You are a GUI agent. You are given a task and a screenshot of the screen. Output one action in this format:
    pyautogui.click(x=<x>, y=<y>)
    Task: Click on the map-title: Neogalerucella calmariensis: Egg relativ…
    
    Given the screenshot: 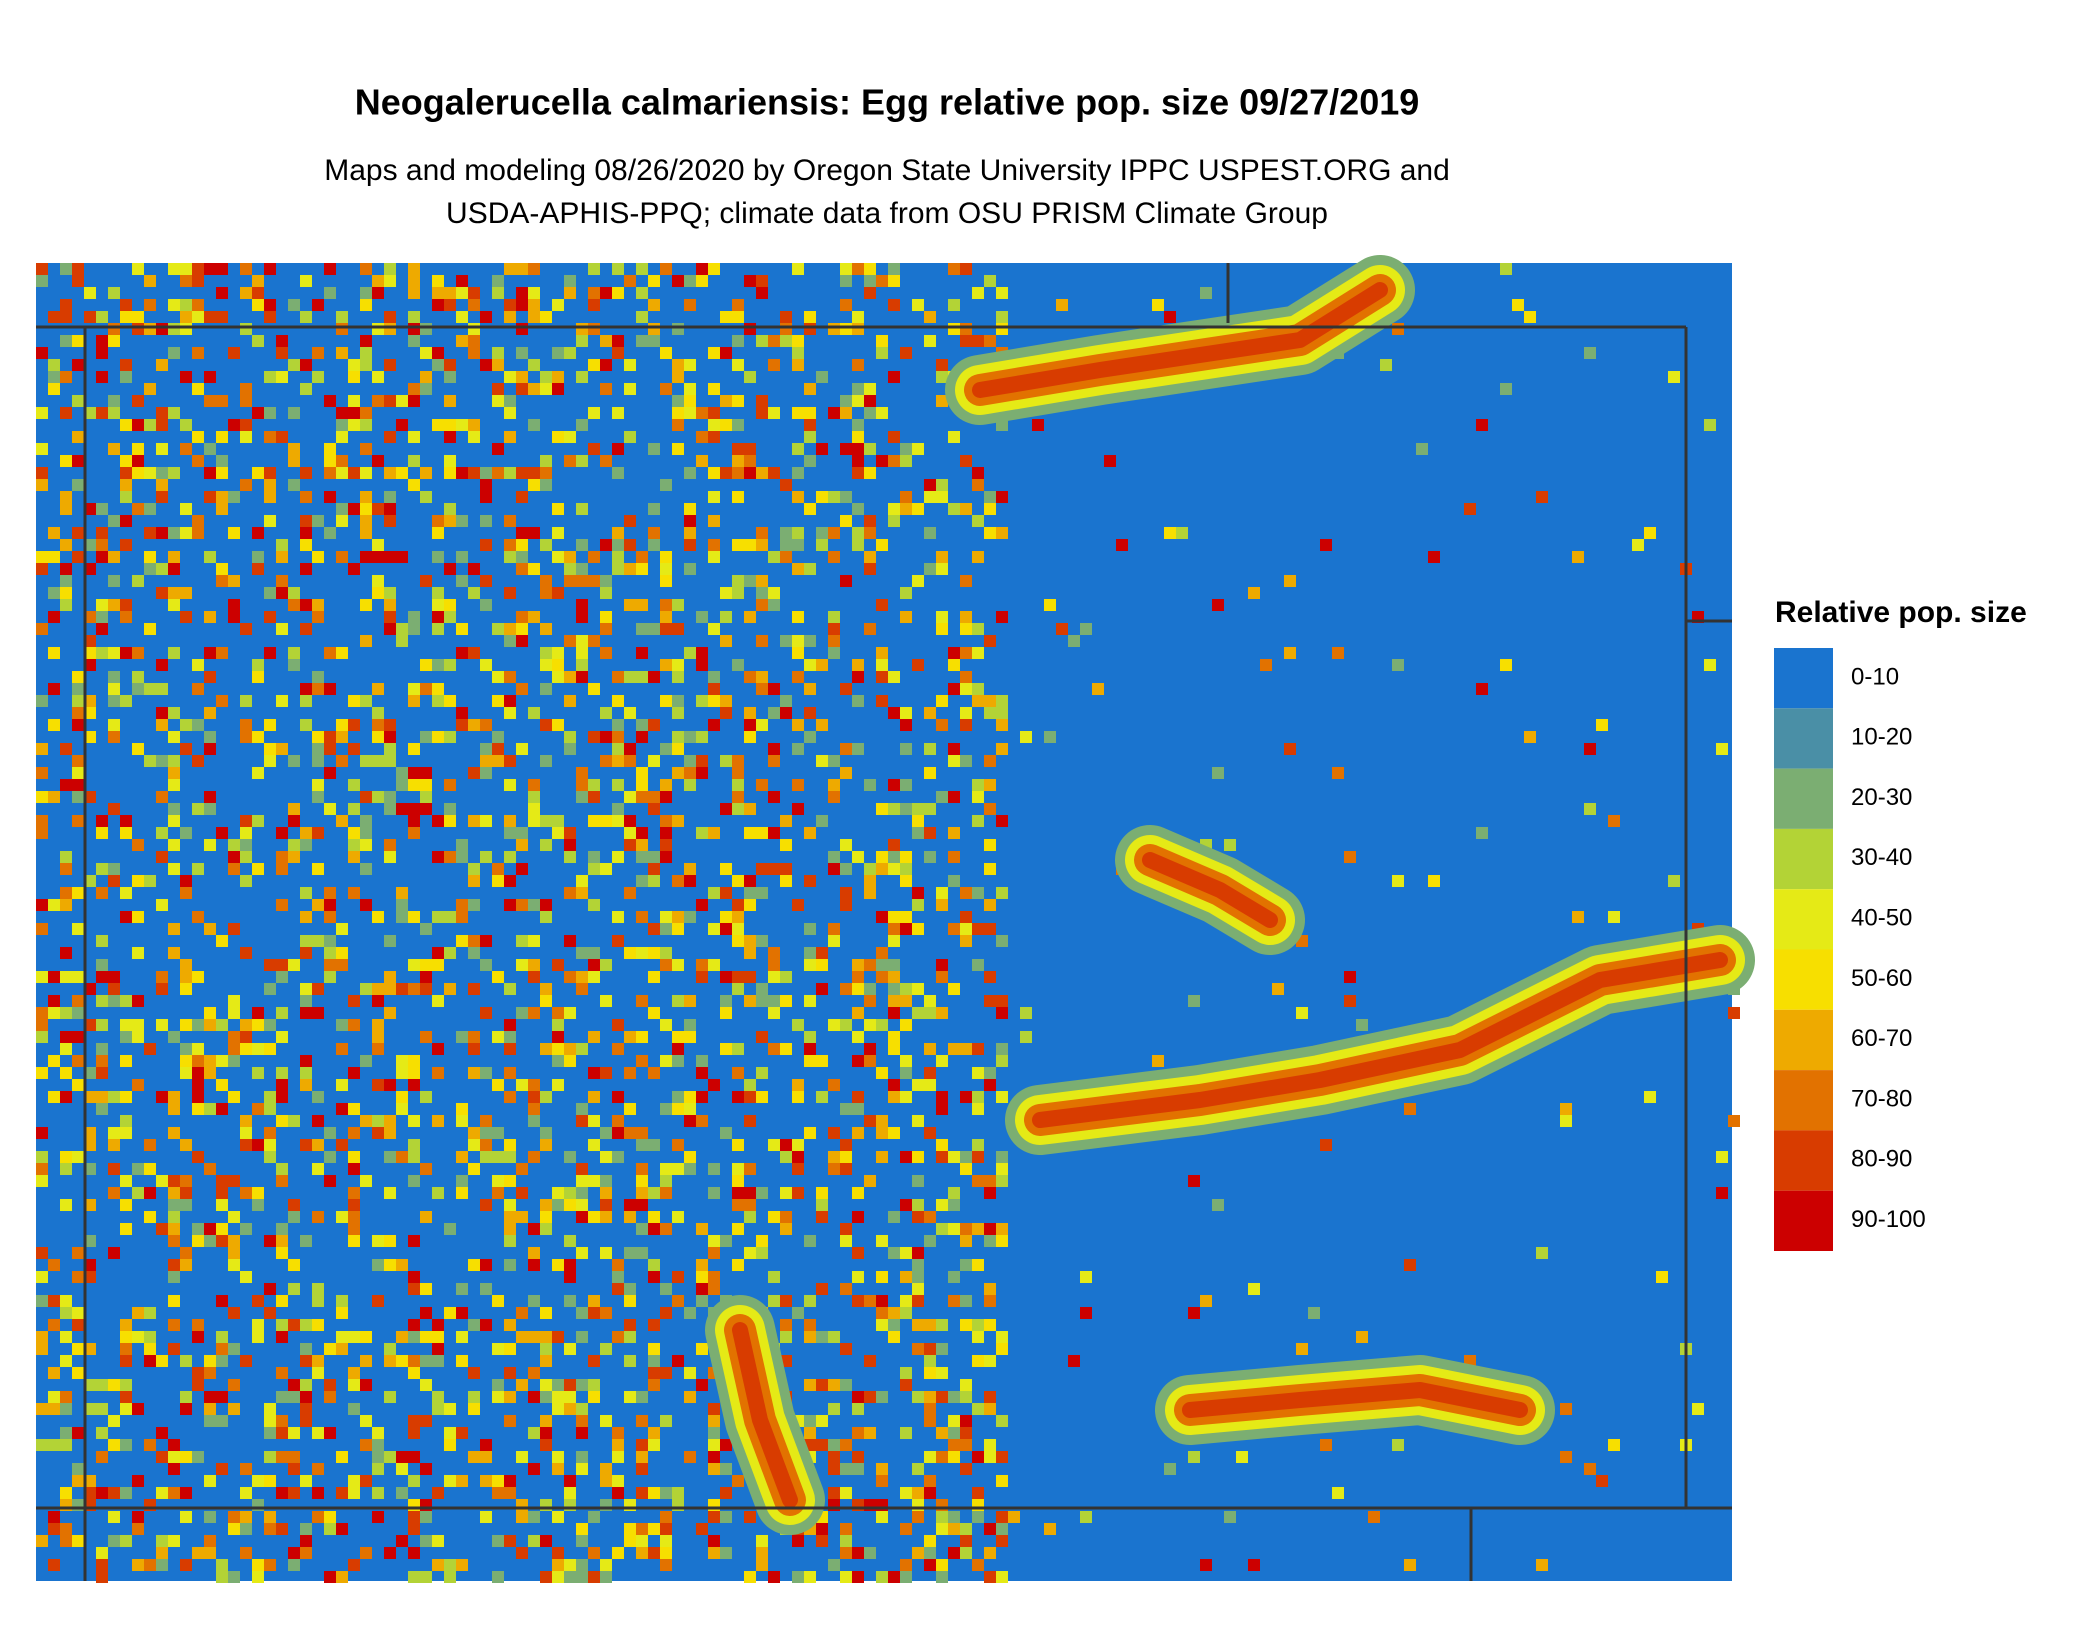 What is the action you would take?
    pyautogui.click(x=887, y=102)
    